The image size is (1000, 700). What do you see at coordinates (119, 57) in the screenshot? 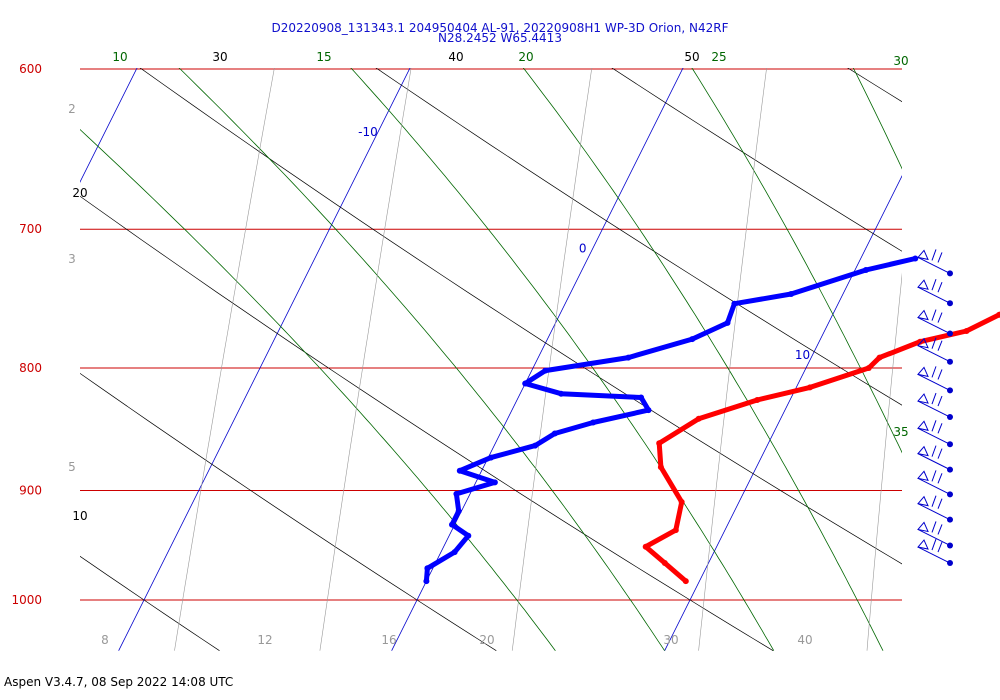
I see `moist-adiabat-label: 10` at bounding box center [119, 57].